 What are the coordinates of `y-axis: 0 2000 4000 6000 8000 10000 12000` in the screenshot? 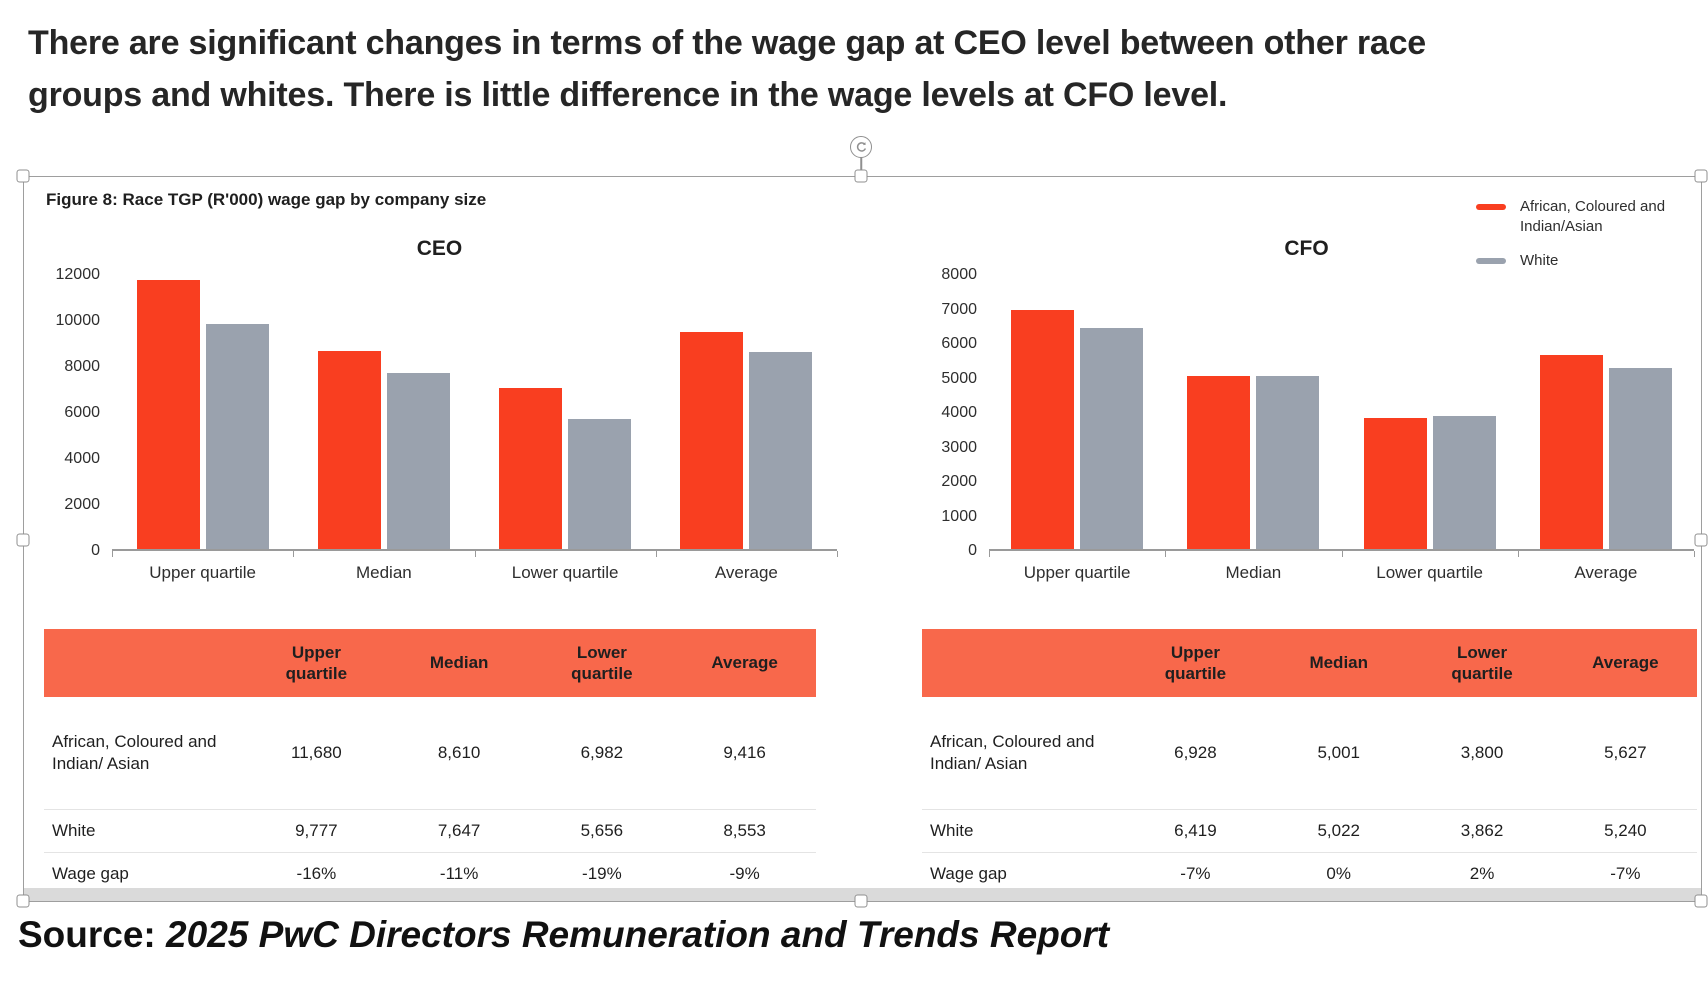 It's located at (77, 412).